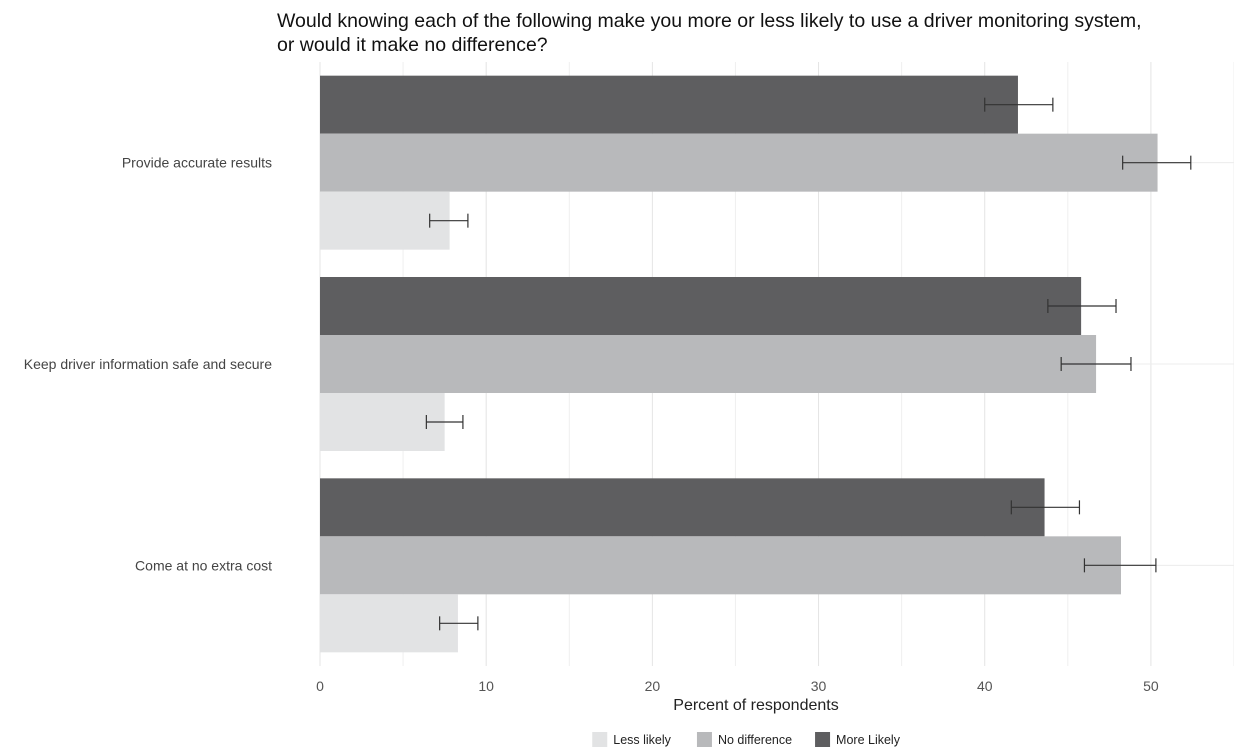 Image resolution: width=1234 pixels, height=747 pixels. Describe the element at coordinates (868, 740) in the screenshot. I see `legend-label: More Likely` at that location.